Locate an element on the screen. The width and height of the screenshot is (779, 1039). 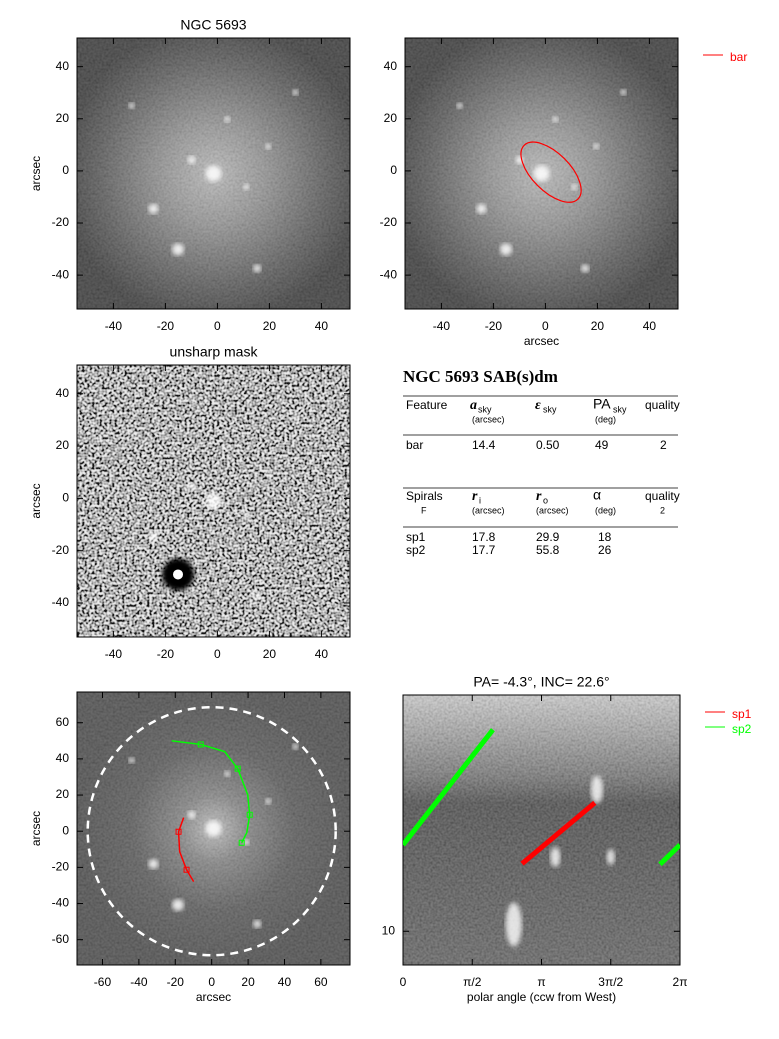
cell: 2 is located at coordinates (663, 445).